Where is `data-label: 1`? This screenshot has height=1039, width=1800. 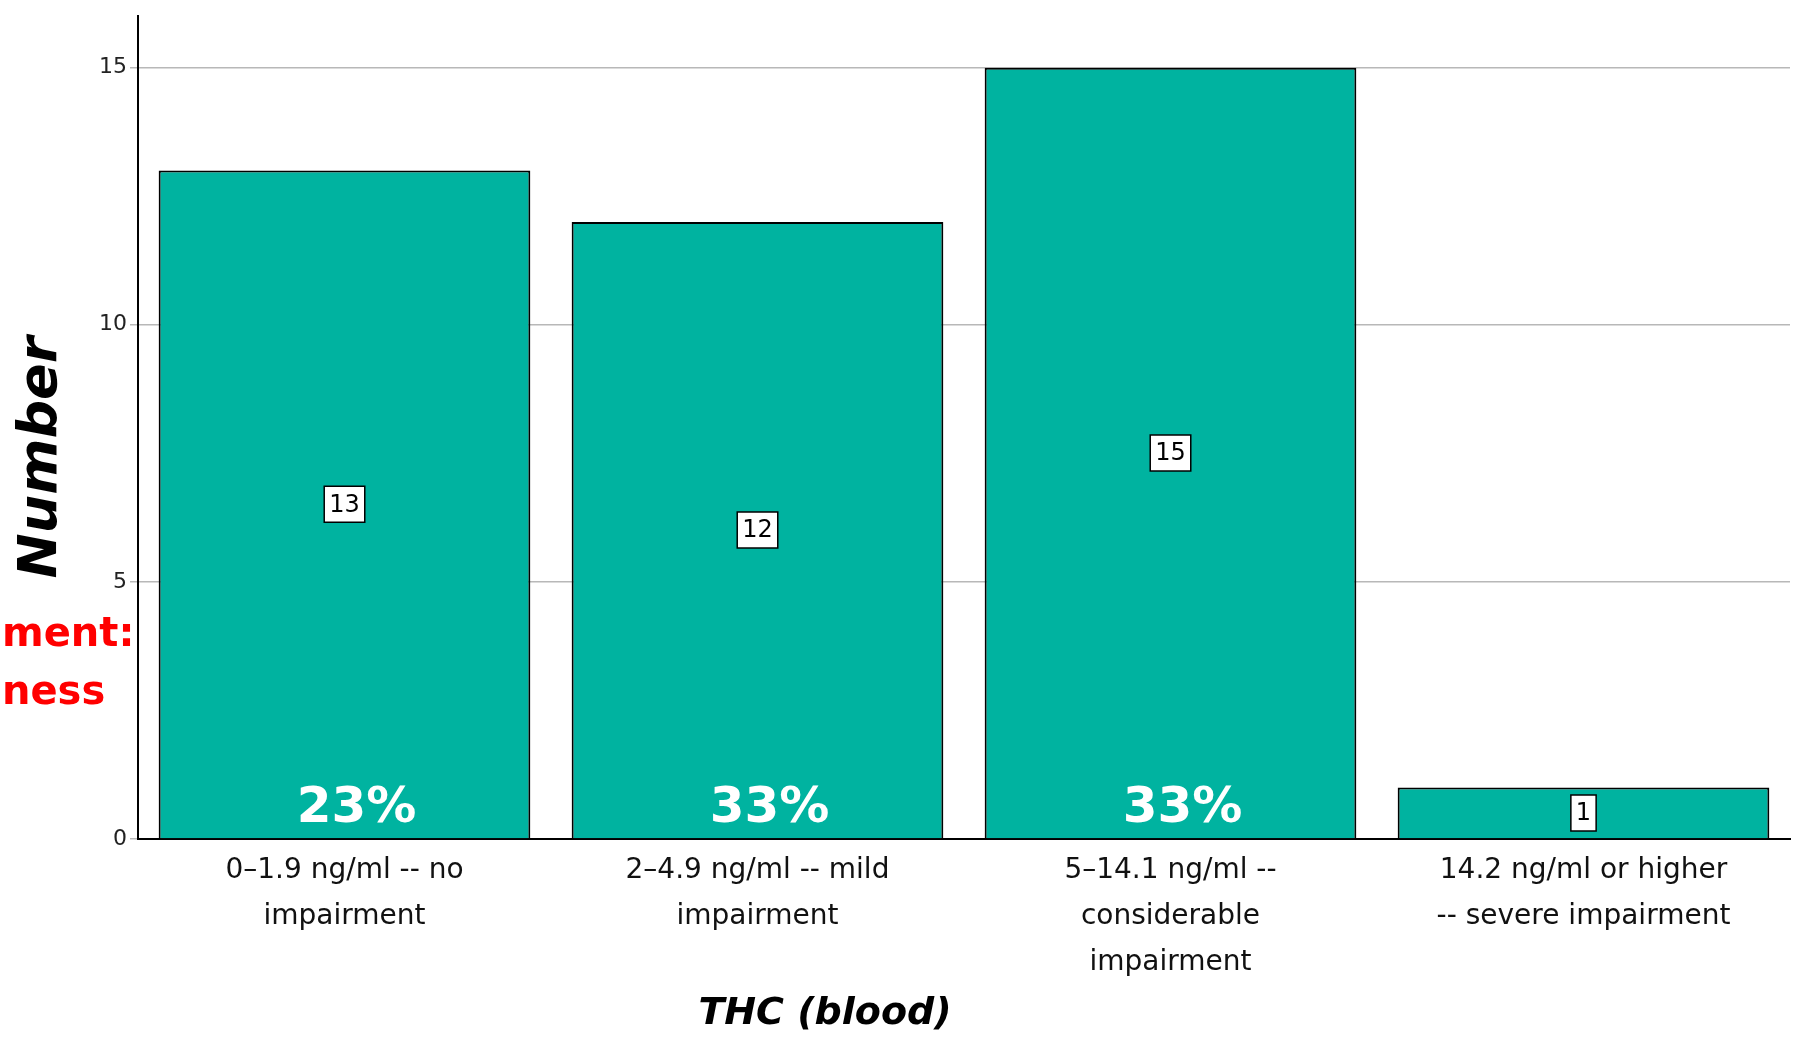 data-label: 1 is located at coordinates (1583, 812).